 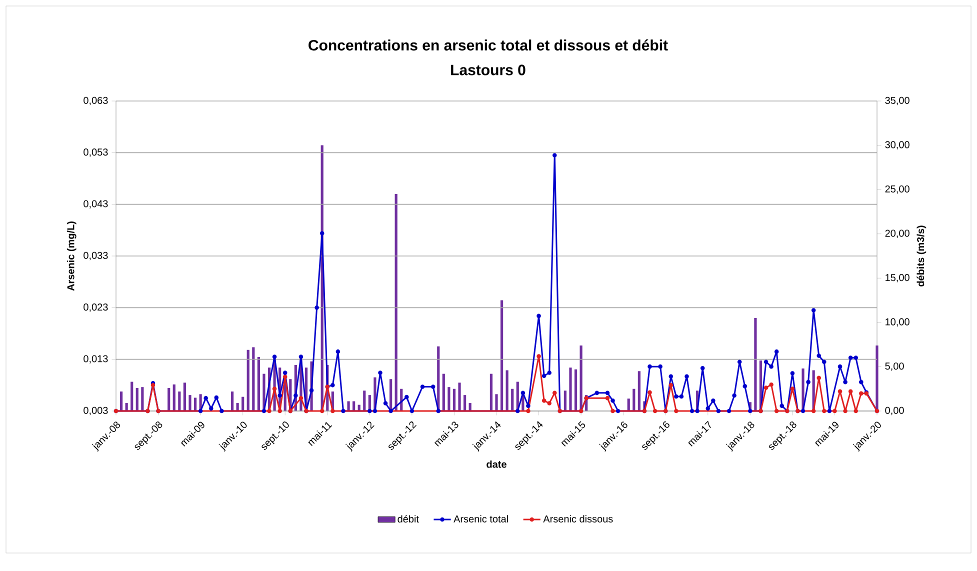 What do you see at coordinates (96, 411) in the screenshot?
I see `y-tick-label: 0,003` at bounding box center [96, 411].